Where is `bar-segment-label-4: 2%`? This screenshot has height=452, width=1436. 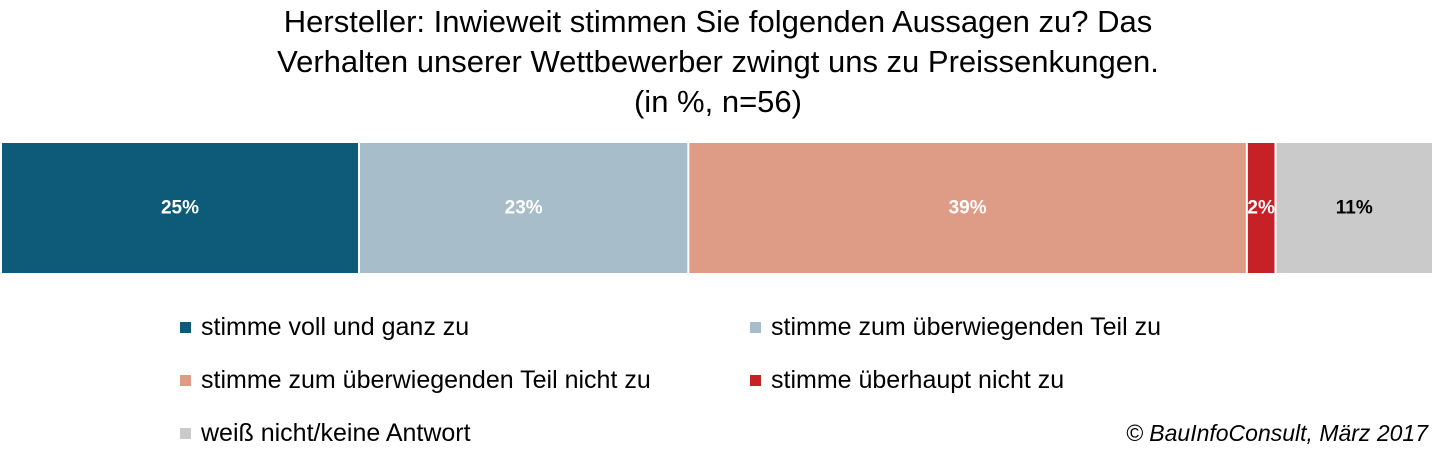
bar-segment-label-4: 2% is located at coordinates (1261, 208).